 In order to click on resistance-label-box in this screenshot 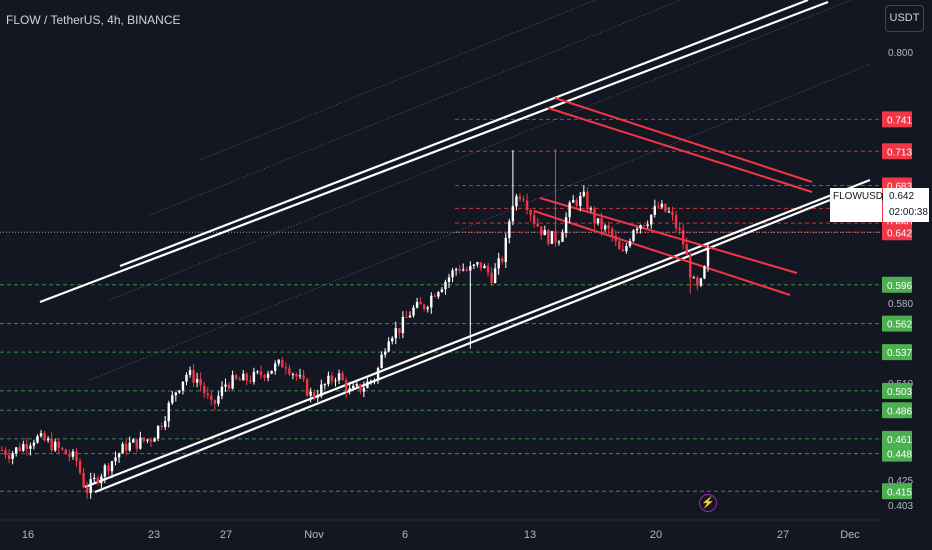, I will do `click(897, 119)`.